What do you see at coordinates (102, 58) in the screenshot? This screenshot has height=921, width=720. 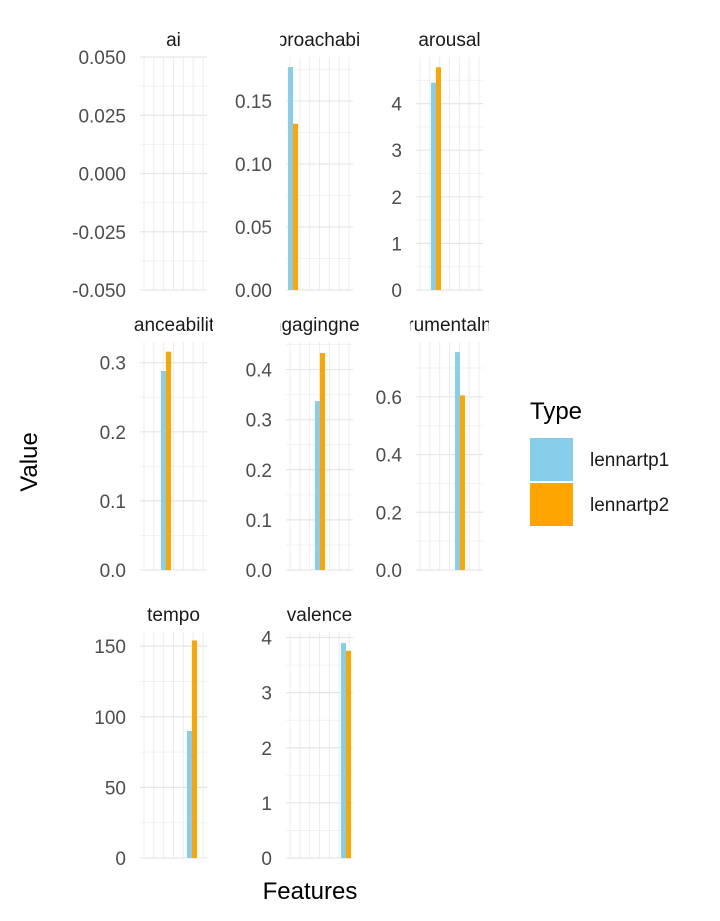 I see `y-tick-label: 0.050` at bounding box center [102, 58].